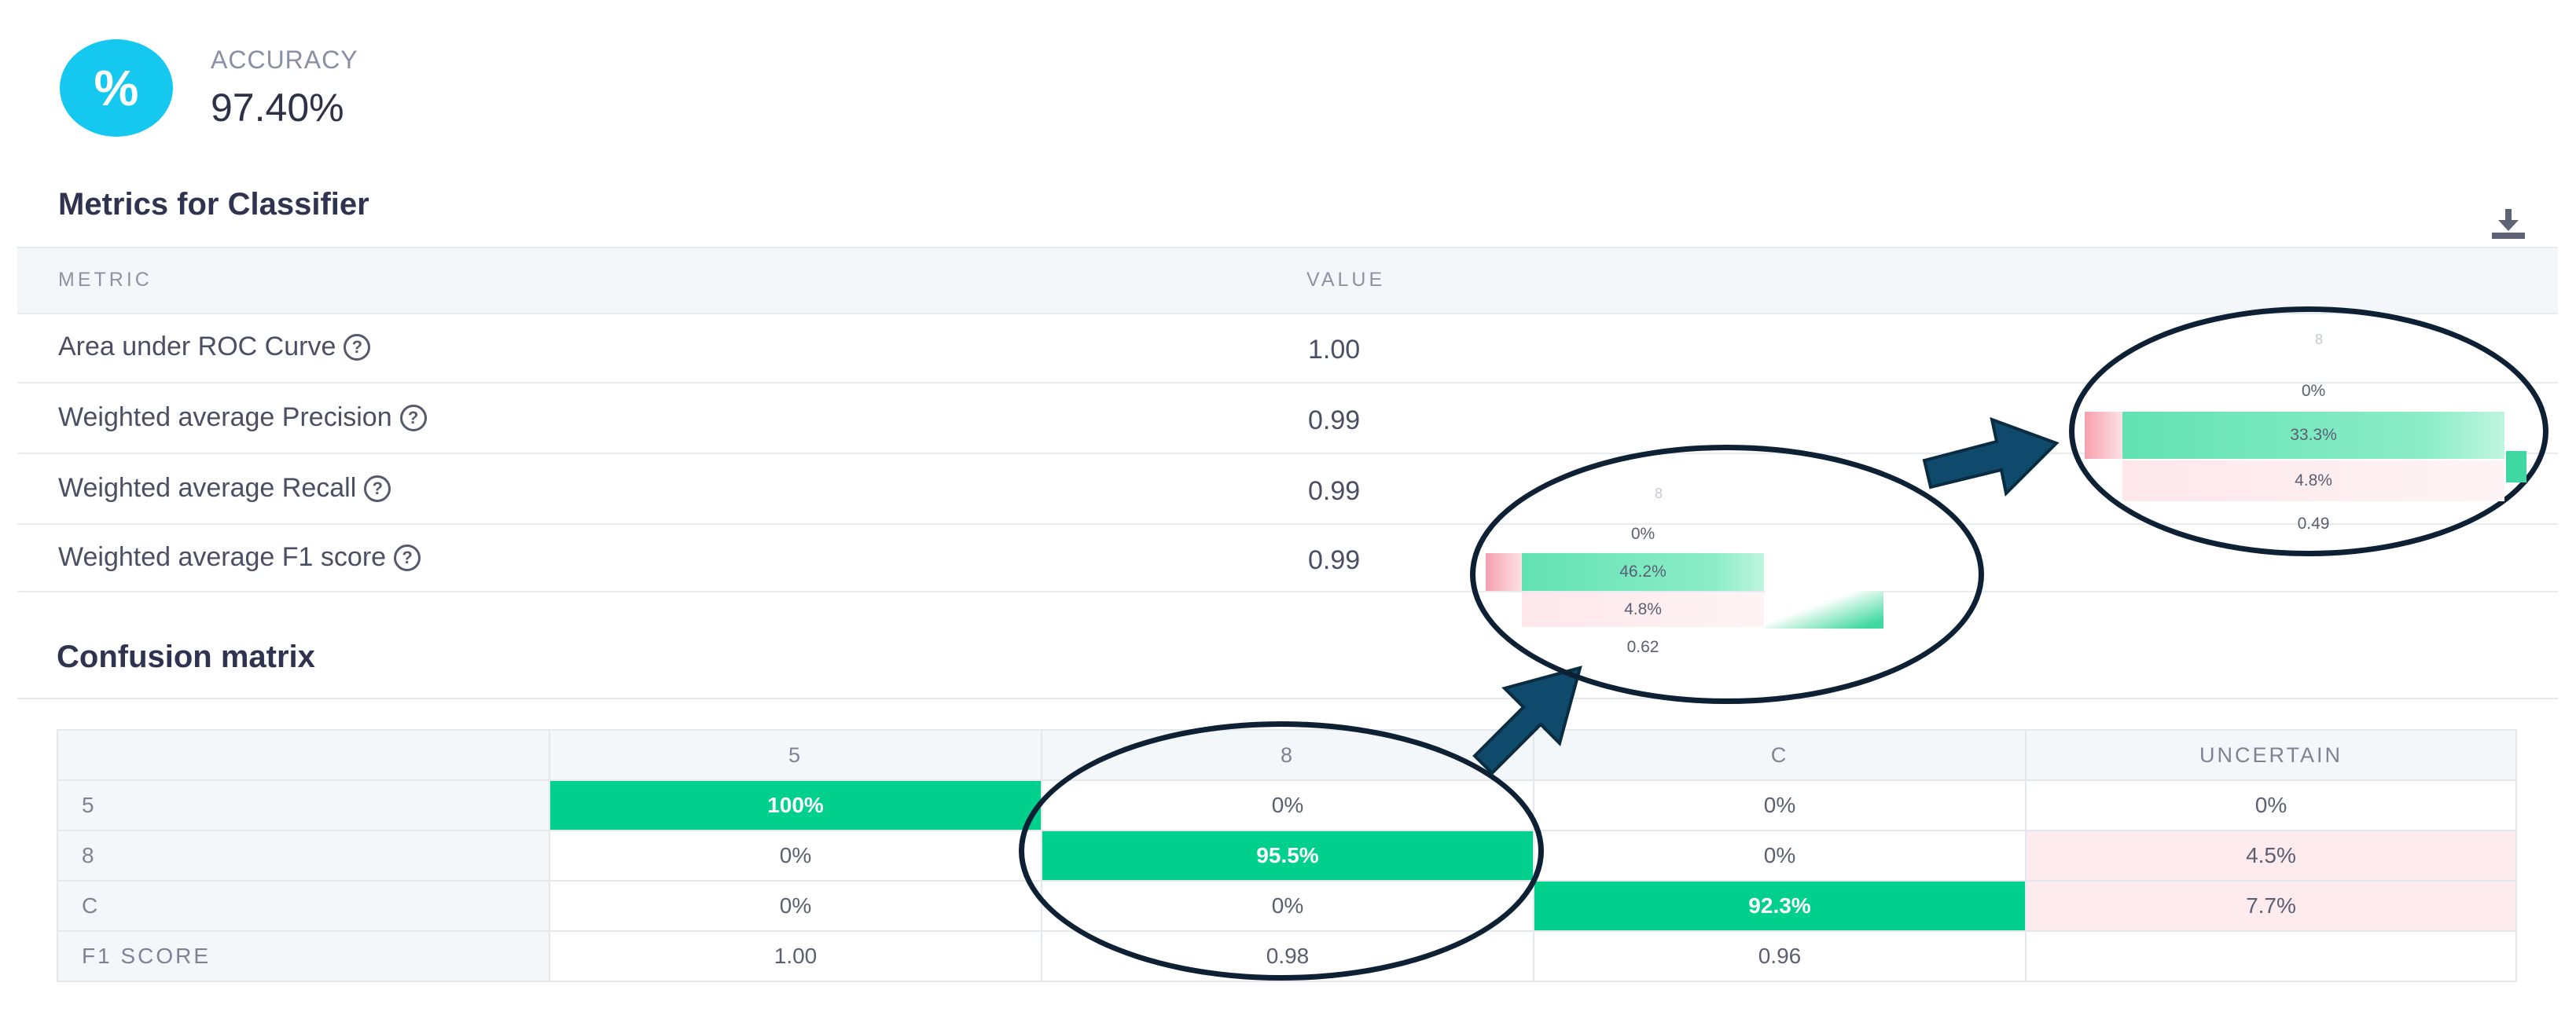 The image size is (2576, 1023). What do you see at coordinates (116, 88) in the screenshot?
I see `percent-icon: %` at bounding box center [116, 88].